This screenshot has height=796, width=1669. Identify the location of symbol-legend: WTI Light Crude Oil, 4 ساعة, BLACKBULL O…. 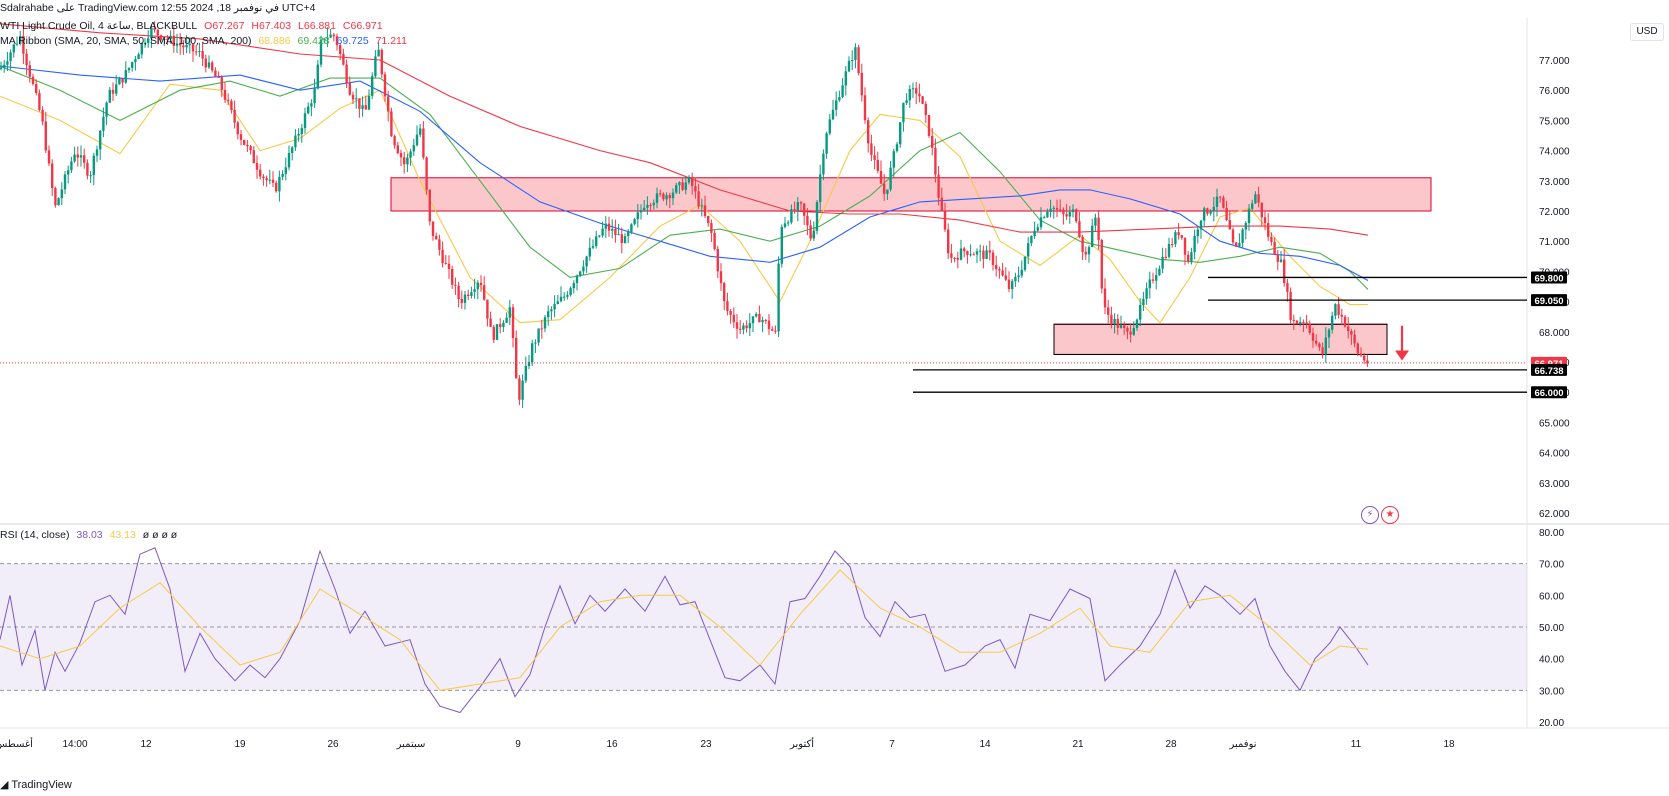
(193, 26).